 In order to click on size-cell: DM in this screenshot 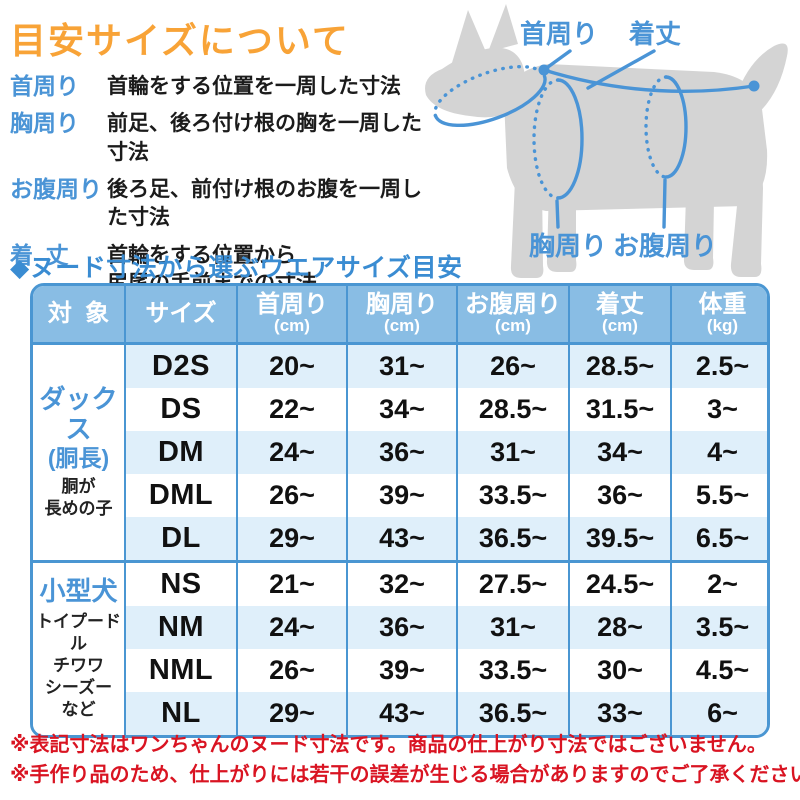, I will do `click(181, 452)`.